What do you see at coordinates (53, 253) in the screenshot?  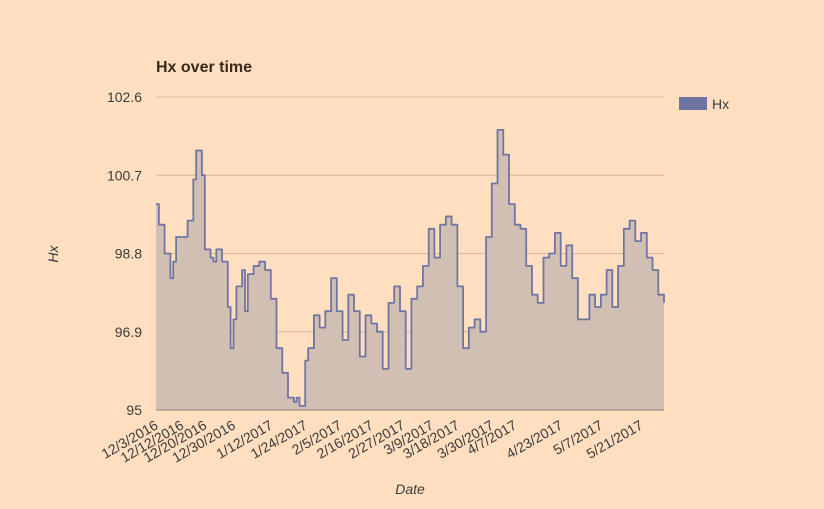 I see `y-axis-title: Hx` at bounding box center [53, 253].